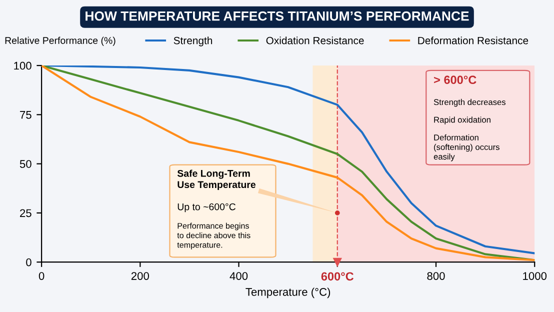 This screenshot has width=554, height=312. I want to click on chart-title: HOW TEMPERATURE AFFECTS TITANIUM’S PERFORMANCE, so click(277, 16).